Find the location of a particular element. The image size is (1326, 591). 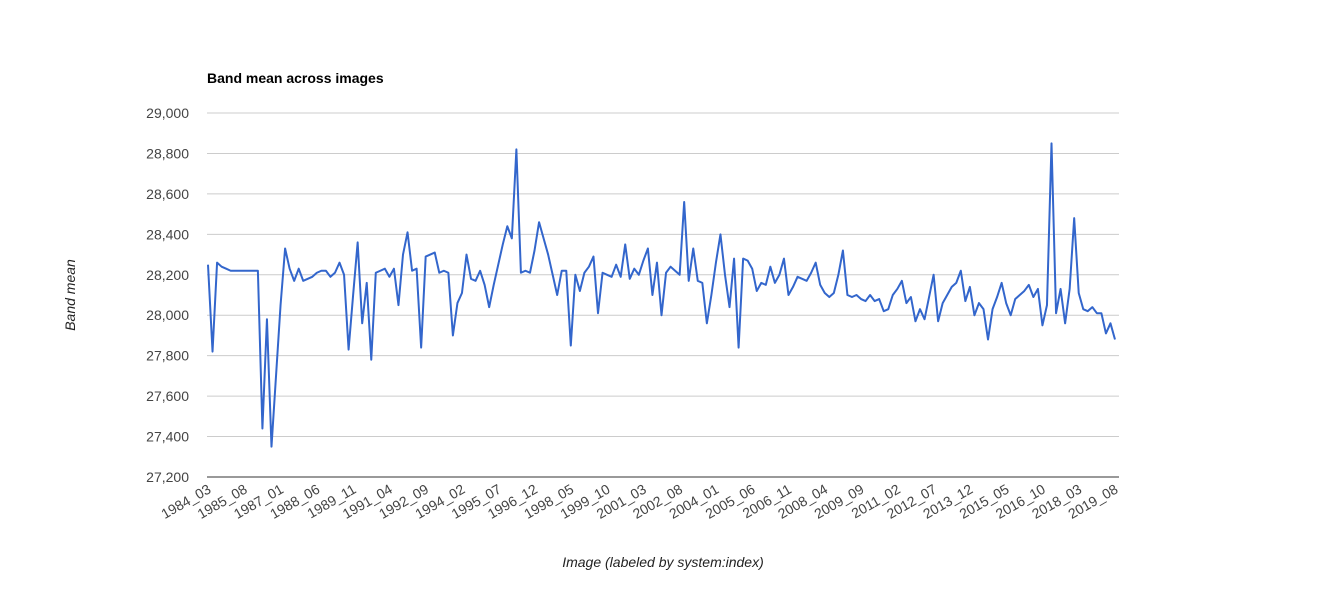

y-tick-label: 28,800 is located at coordinates (167, 153).